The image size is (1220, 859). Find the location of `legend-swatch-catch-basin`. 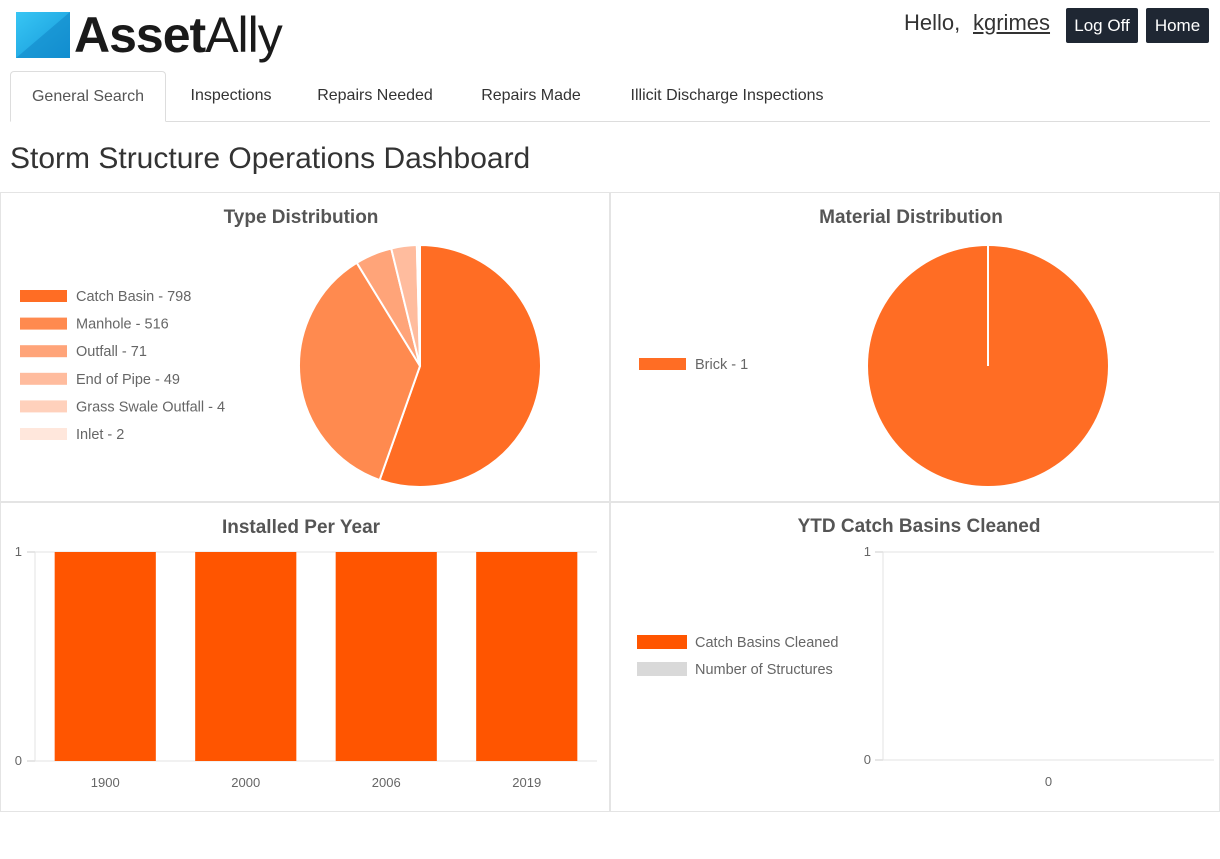

legend-swatch-catch-basin is located at coordinates (43, 296).